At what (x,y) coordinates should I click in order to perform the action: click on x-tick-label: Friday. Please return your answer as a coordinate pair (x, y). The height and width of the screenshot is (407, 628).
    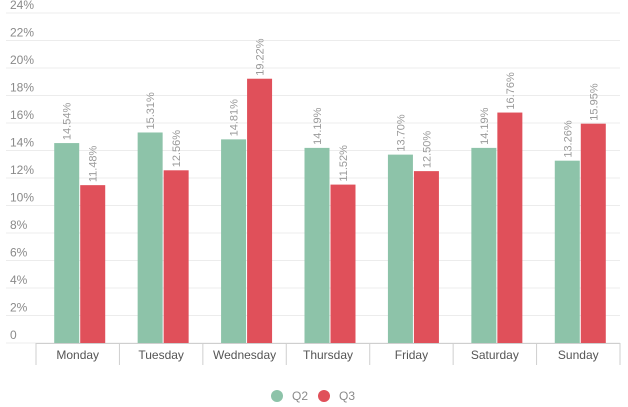
    Looking at the image, I should click on (411, 355).